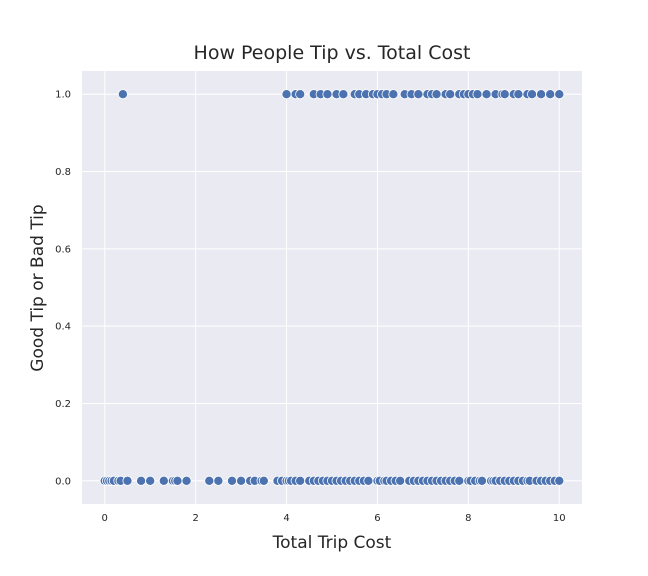 This screenshot has width=648, height=576. Describe the element at coordinates (63, 172) in the screenshot. I see `y-tick-label: 0.8` at that location.